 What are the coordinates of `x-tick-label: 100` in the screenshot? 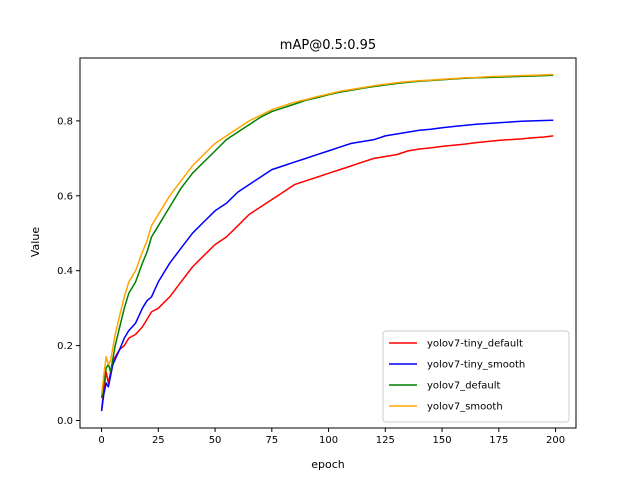 It's located at (328, 440).